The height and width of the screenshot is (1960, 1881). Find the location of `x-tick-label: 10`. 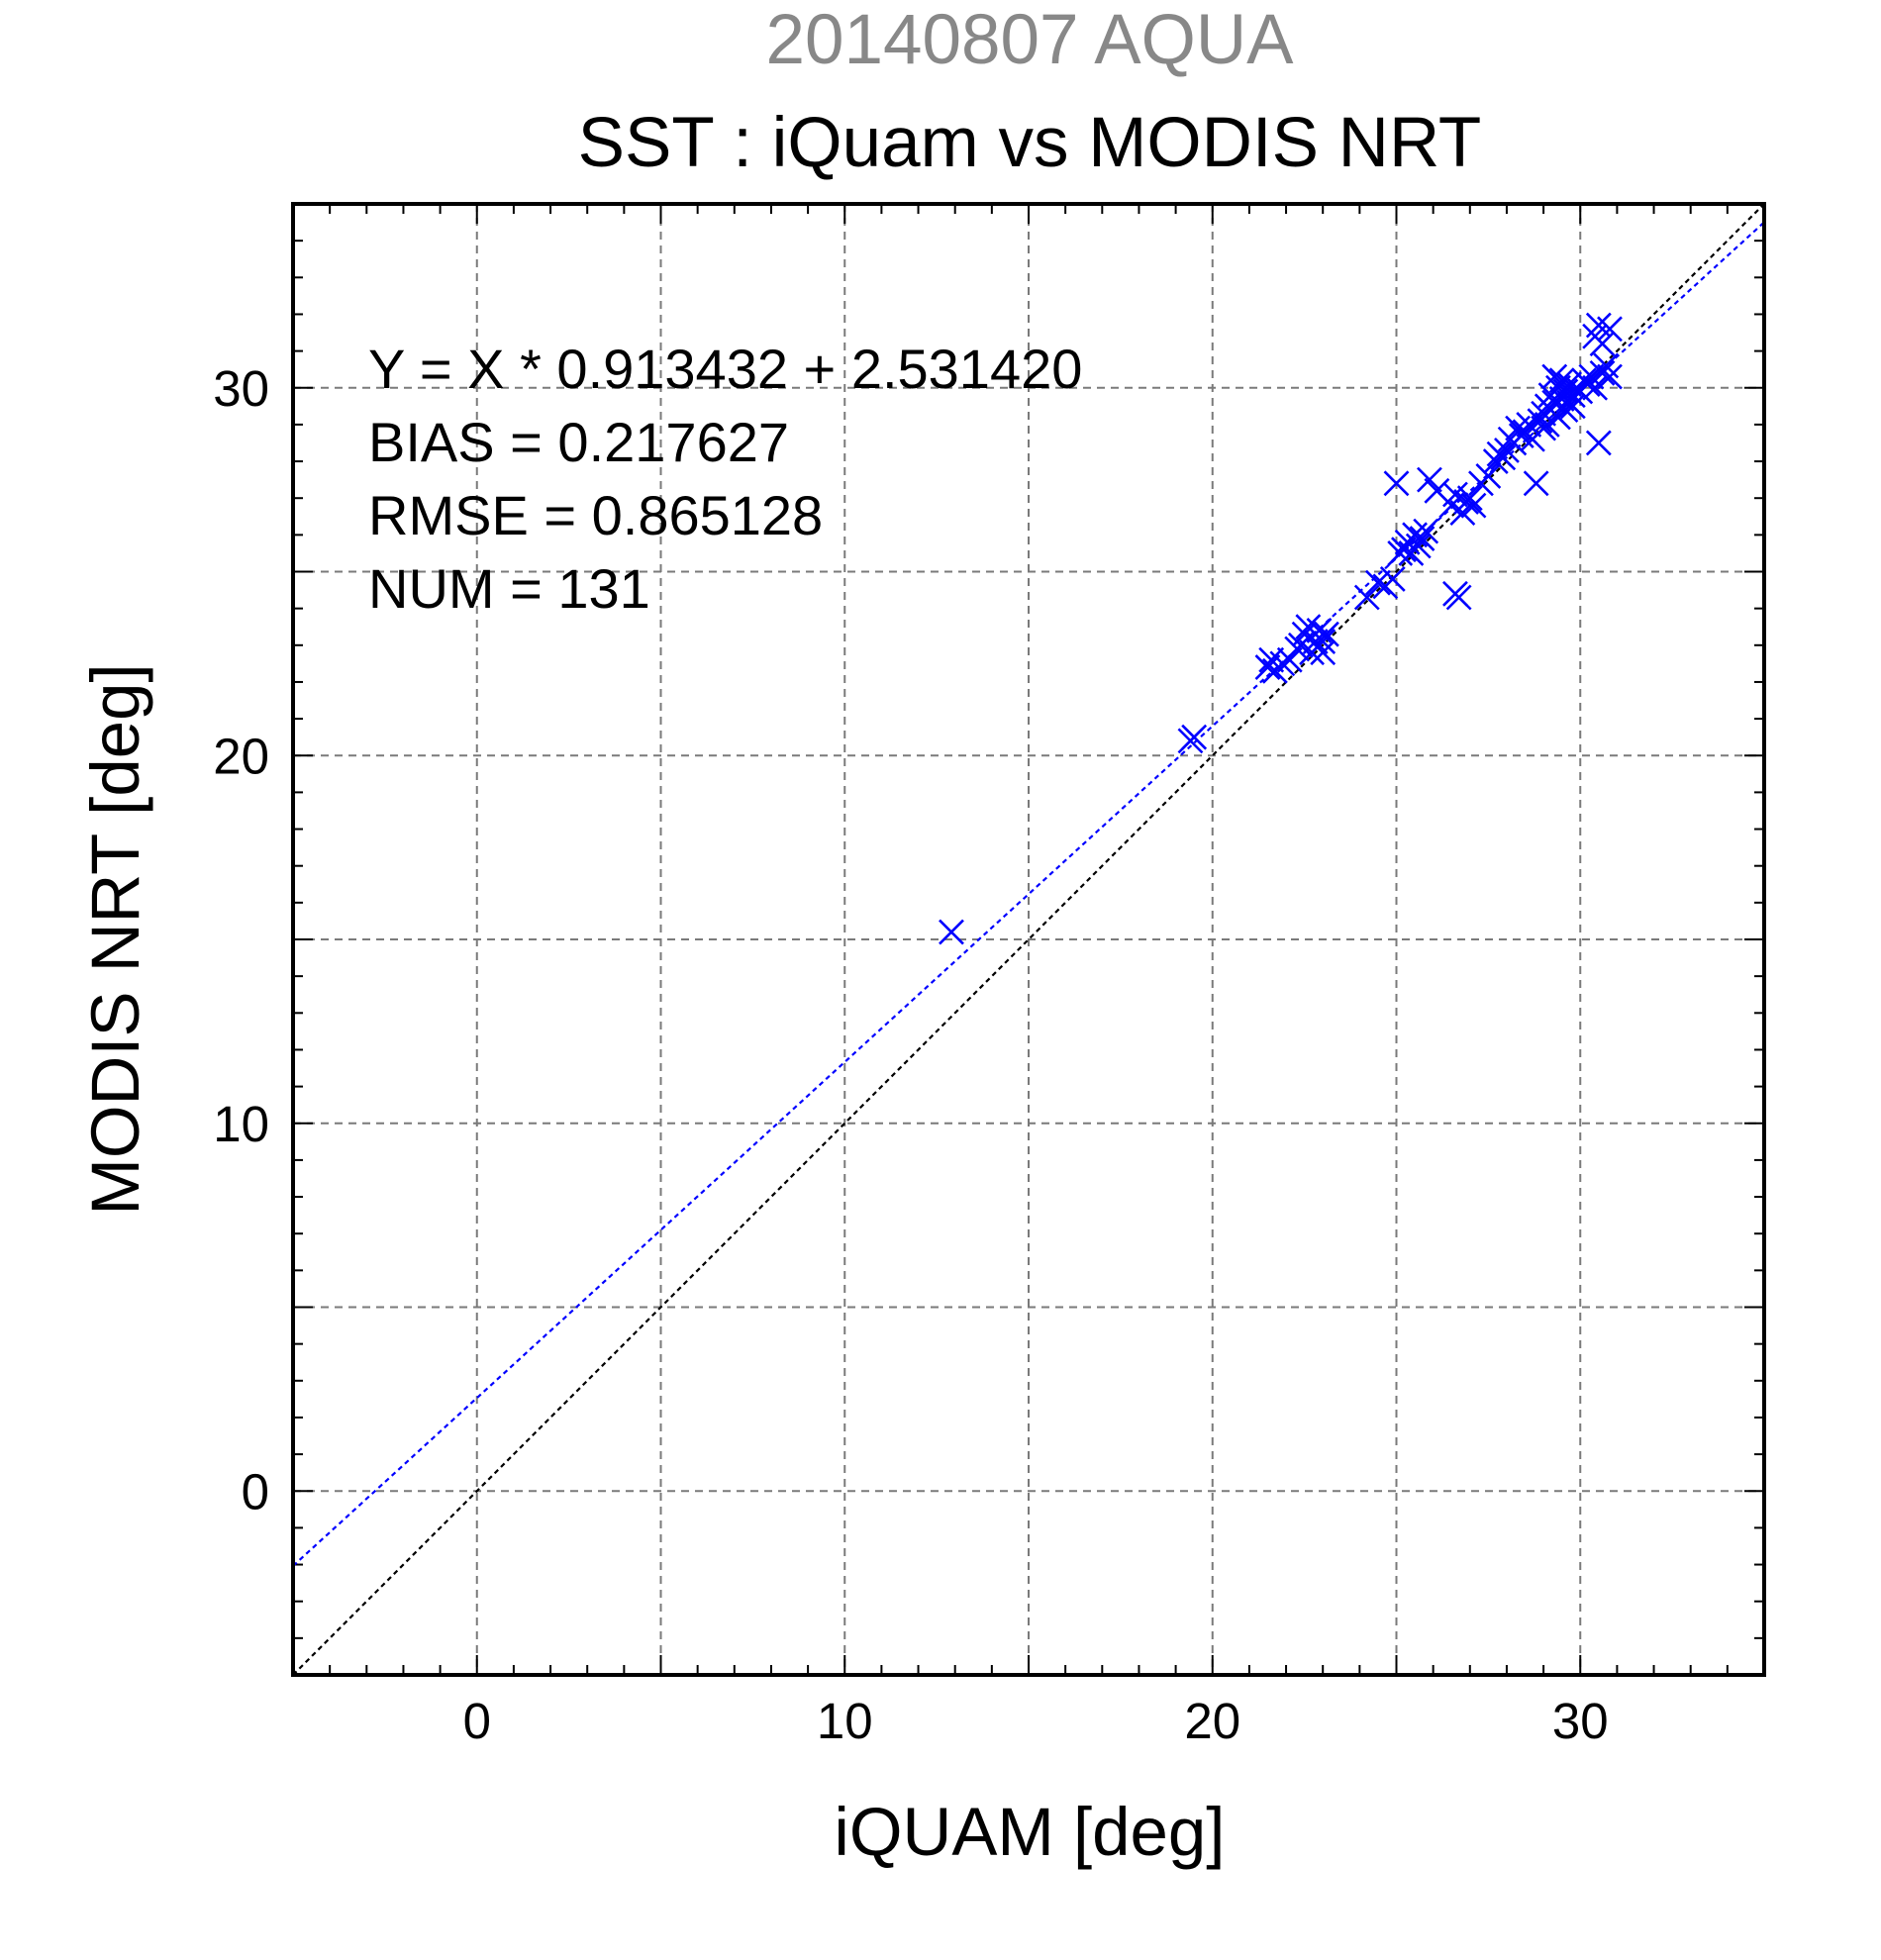

x-tick-label: 10 is located at coordinates (845, 1721).